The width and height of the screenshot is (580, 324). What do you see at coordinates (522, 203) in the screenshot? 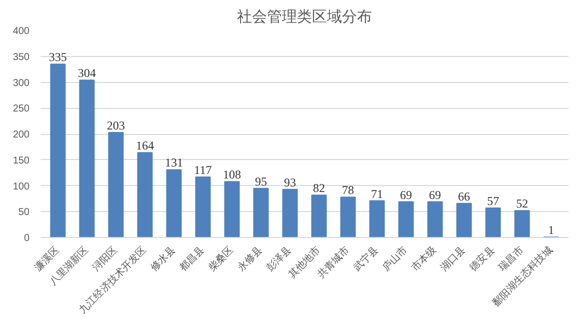
I see `data-label: 52` at bounding box center [522, 203].